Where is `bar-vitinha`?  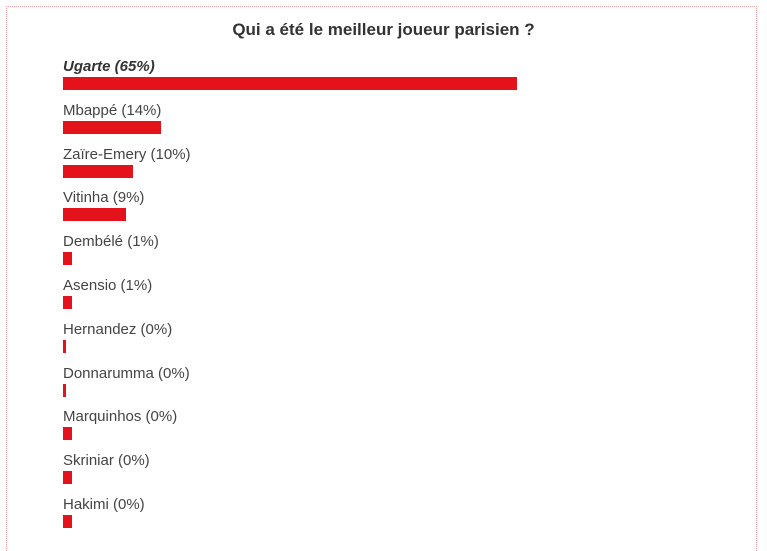
bar-vitinha is located at coordinates (94, 215).